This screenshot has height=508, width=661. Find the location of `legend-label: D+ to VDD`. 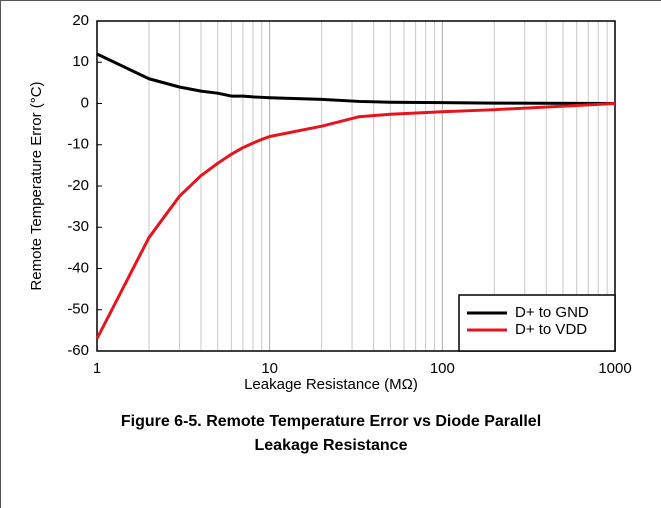

legend-label: D+ to VDD is located at coordinates (551, 329).